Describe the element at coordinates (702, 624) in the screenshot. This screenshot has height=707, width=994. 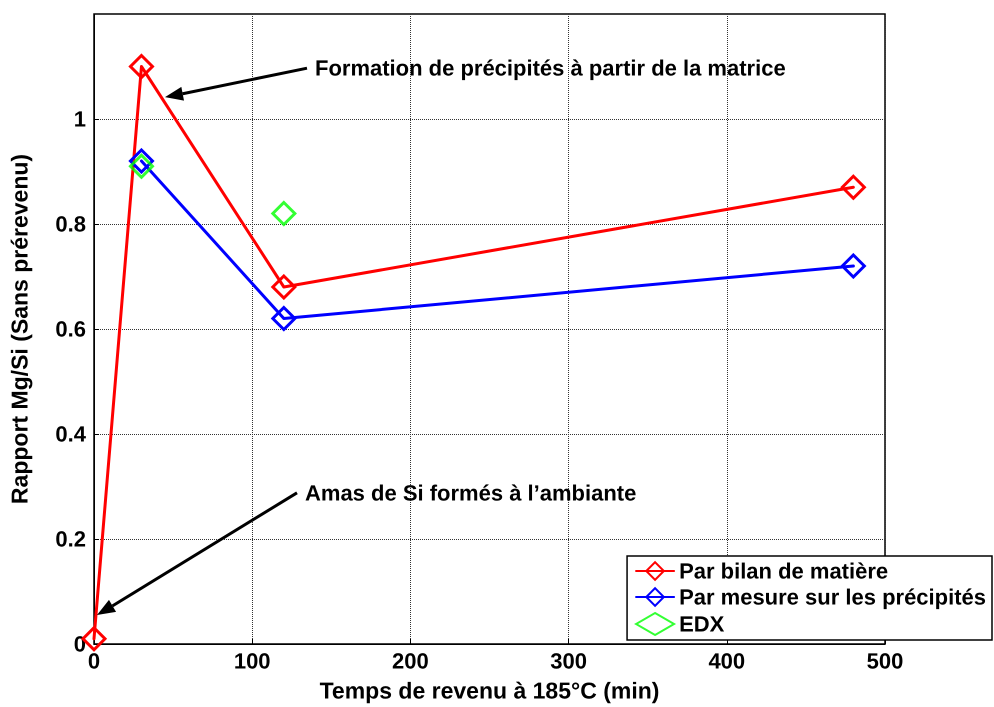
I see `legend-label: EDX` at that location.